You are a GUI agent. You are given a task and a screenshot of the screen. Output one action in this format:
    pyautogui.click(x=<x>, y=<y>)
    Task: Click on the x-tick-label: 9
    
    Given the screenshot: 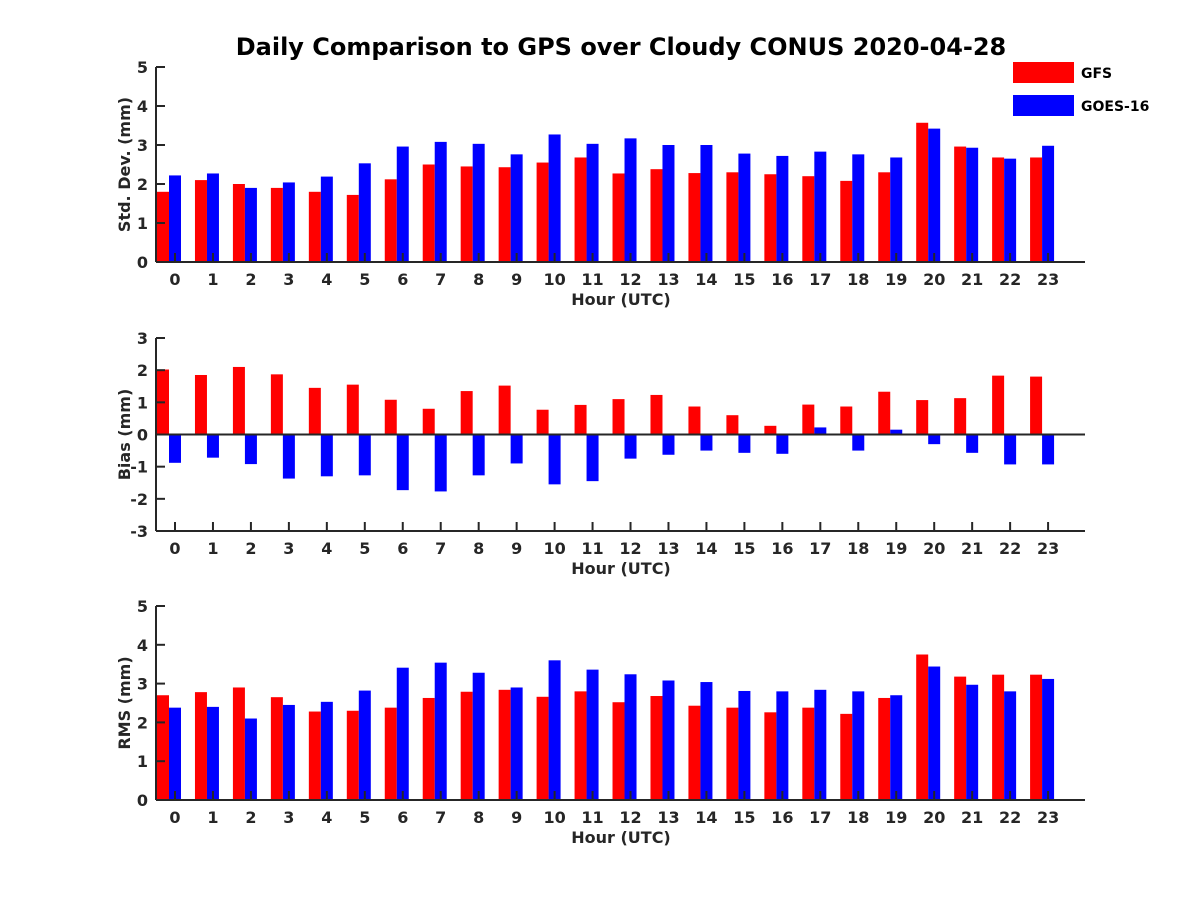 What is the action you would take?
    pyautogui.click(x=516, y=279)
    